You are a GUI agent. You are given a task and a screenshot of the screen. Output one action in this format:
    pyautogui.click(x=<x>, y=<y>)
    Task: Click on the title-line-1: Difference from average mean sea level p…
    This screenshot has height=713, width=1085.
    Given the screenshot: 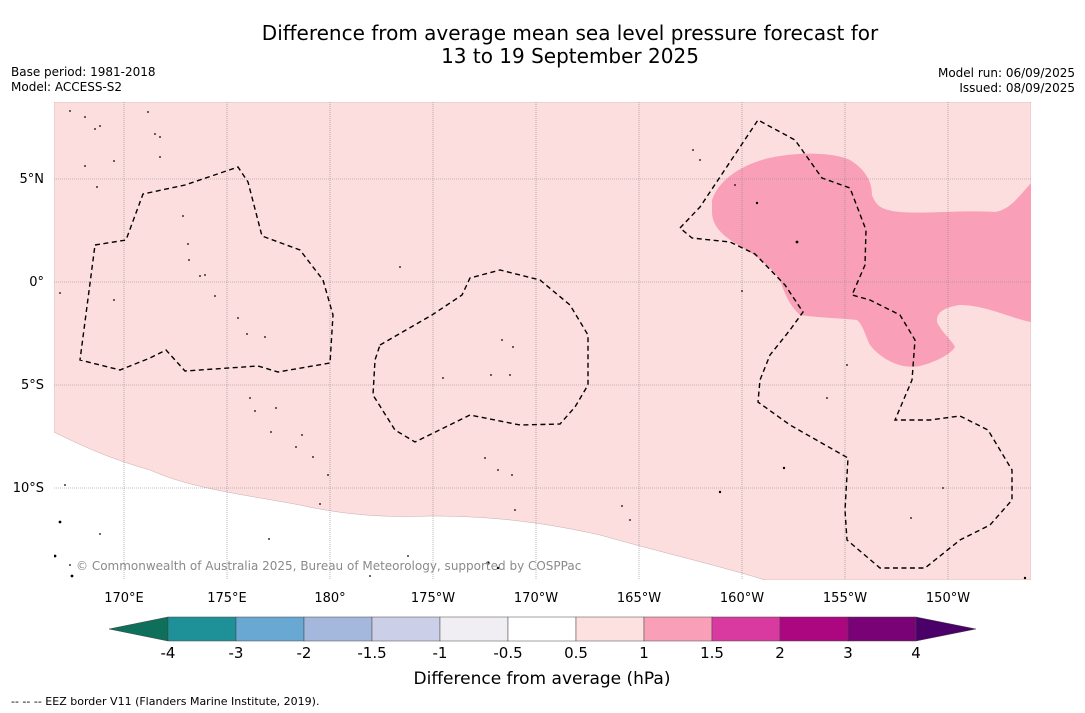 What is the action you would take?
    pyautogui.click(x=570, y=33)
    